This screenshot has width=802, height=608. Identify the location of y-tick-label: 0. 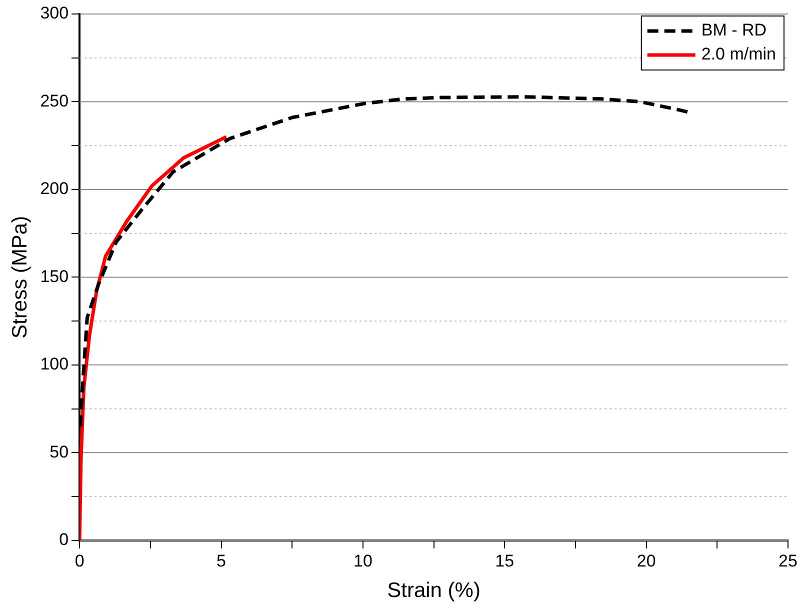
(64, 540).